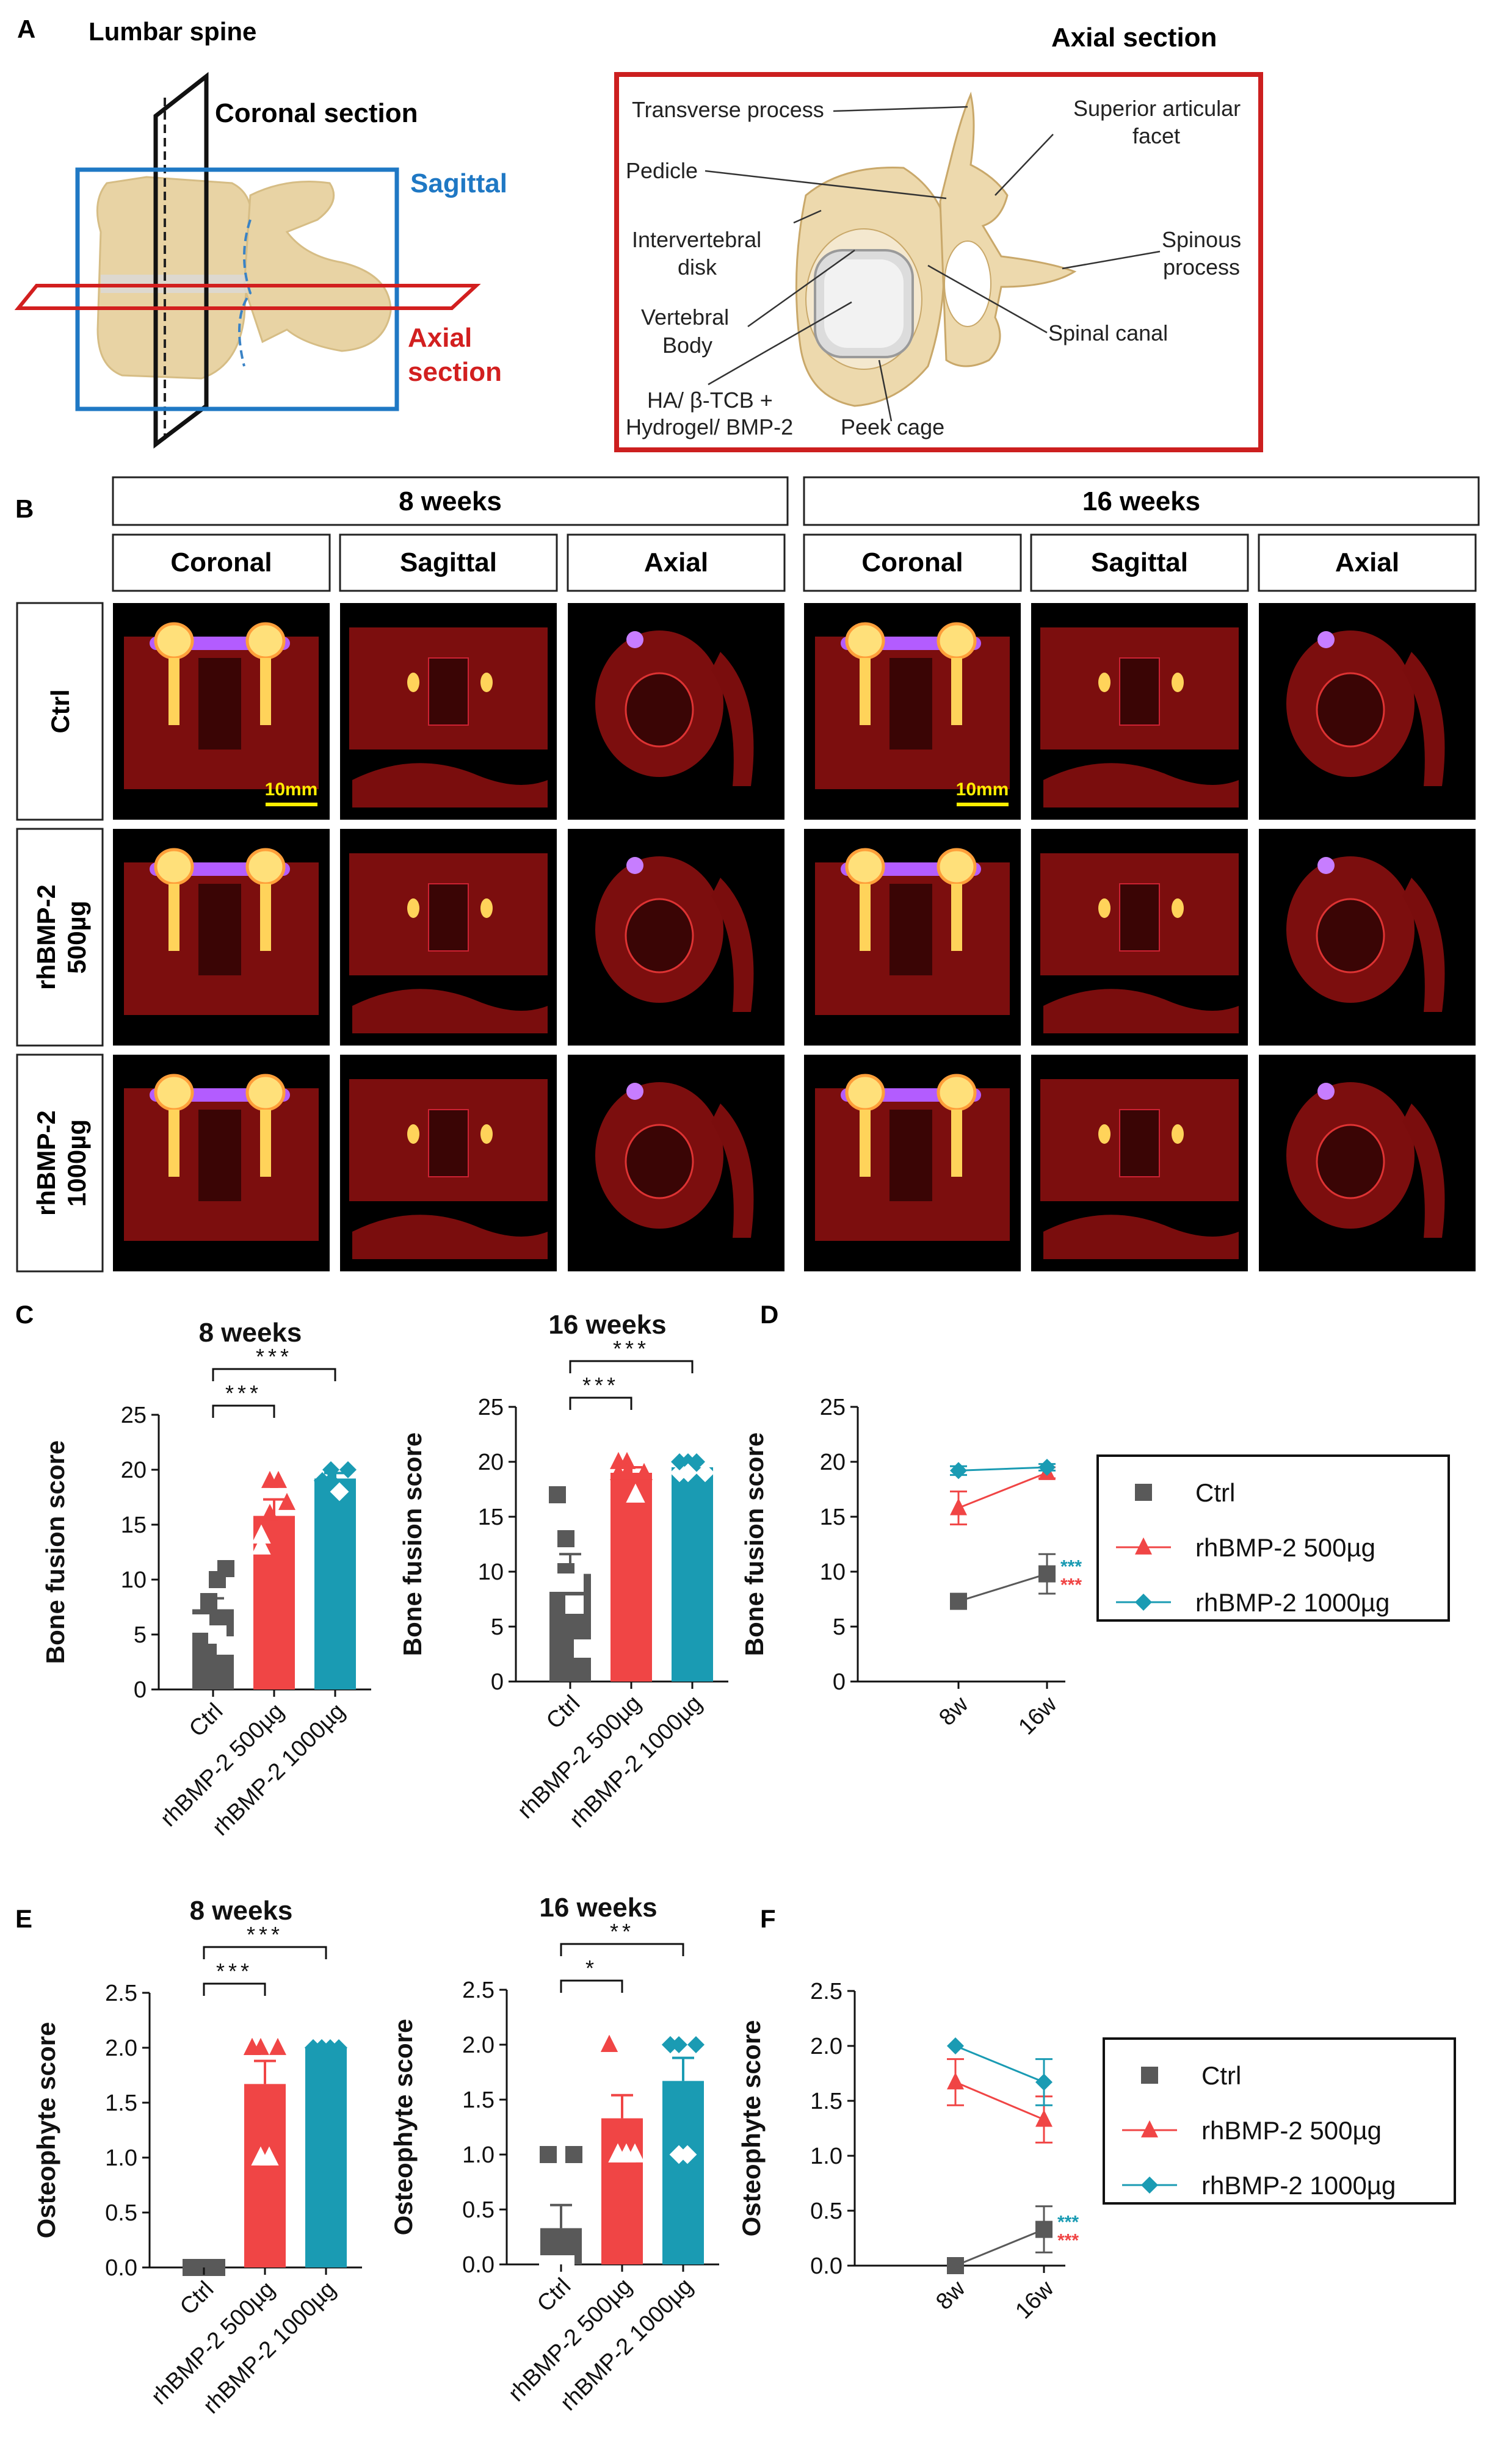  What do you see at coordinates (25, 1314) in the screenshot?
I see `panel-letter-c: C` at bounding box center [25, 1314].